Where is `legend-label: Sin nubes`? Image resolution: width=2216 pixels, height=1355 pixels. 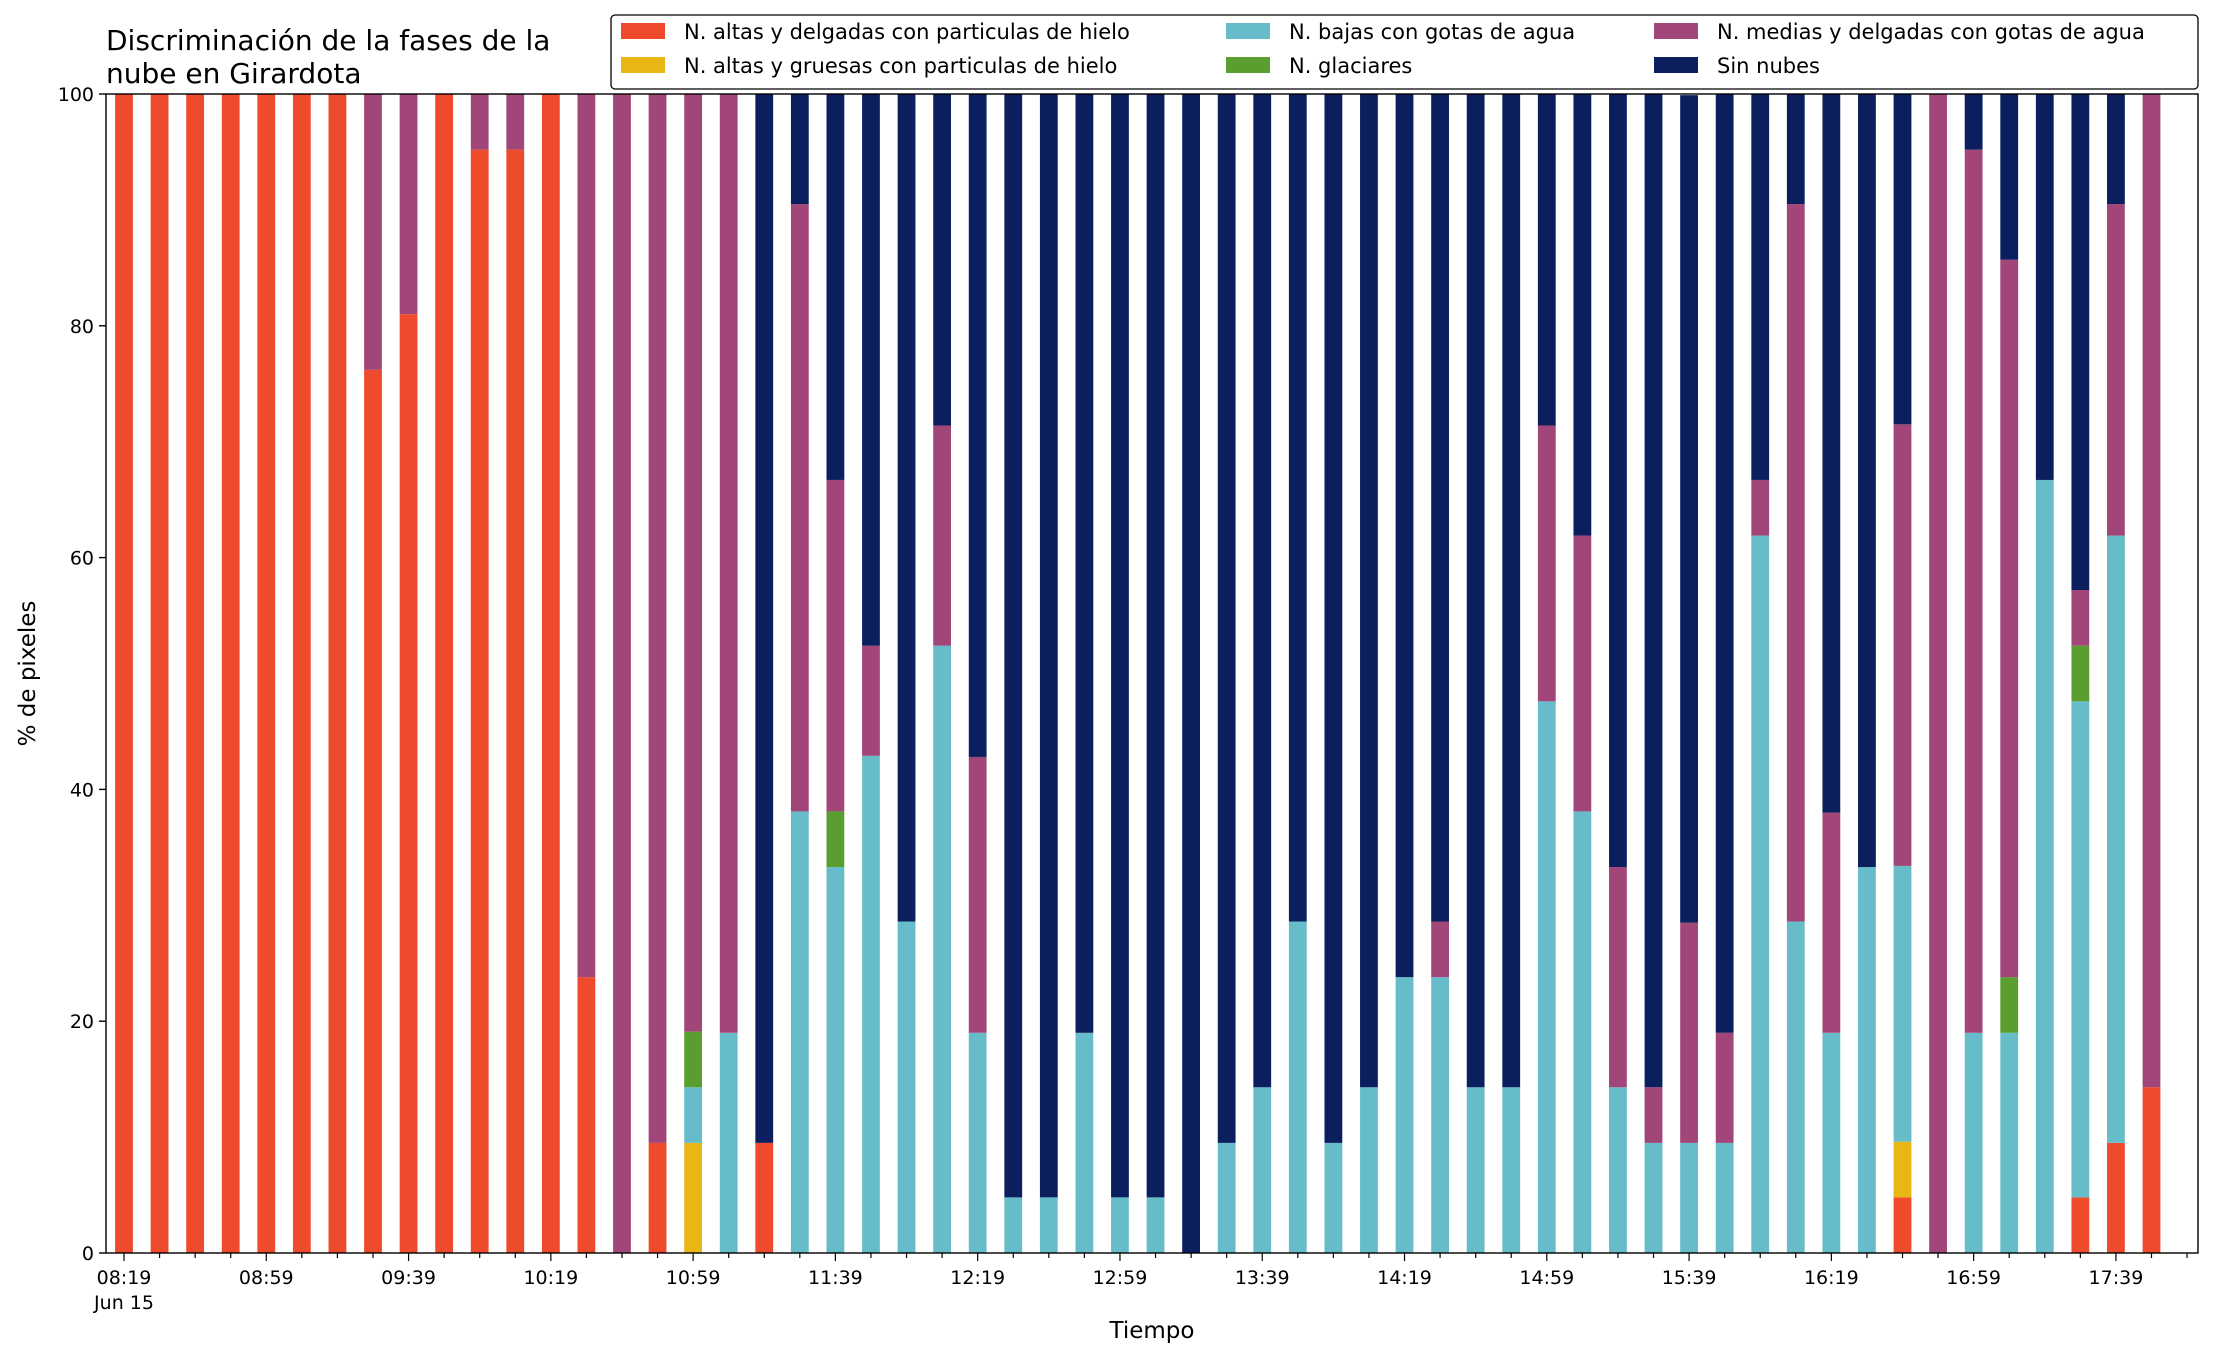 legend-label: Sin nubes is located at coordinates (1768, 66).